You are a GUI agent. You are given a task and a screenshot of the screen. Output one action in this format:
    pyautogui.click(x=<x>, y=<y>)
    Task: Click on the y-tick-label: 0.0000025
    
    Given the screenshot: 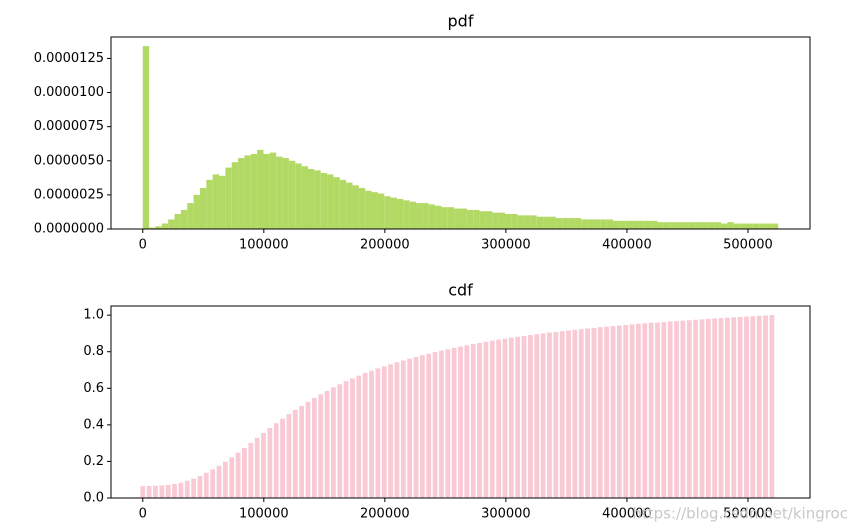 What is the action you would take?
    pyautogui.click(x=69, y=194)
    